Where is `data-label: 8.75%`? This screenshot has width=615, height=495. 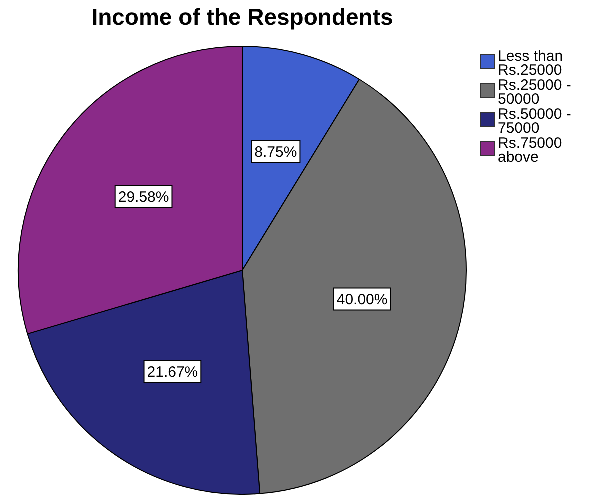
data-label: 8.75% is located at coordinates (276, 153).